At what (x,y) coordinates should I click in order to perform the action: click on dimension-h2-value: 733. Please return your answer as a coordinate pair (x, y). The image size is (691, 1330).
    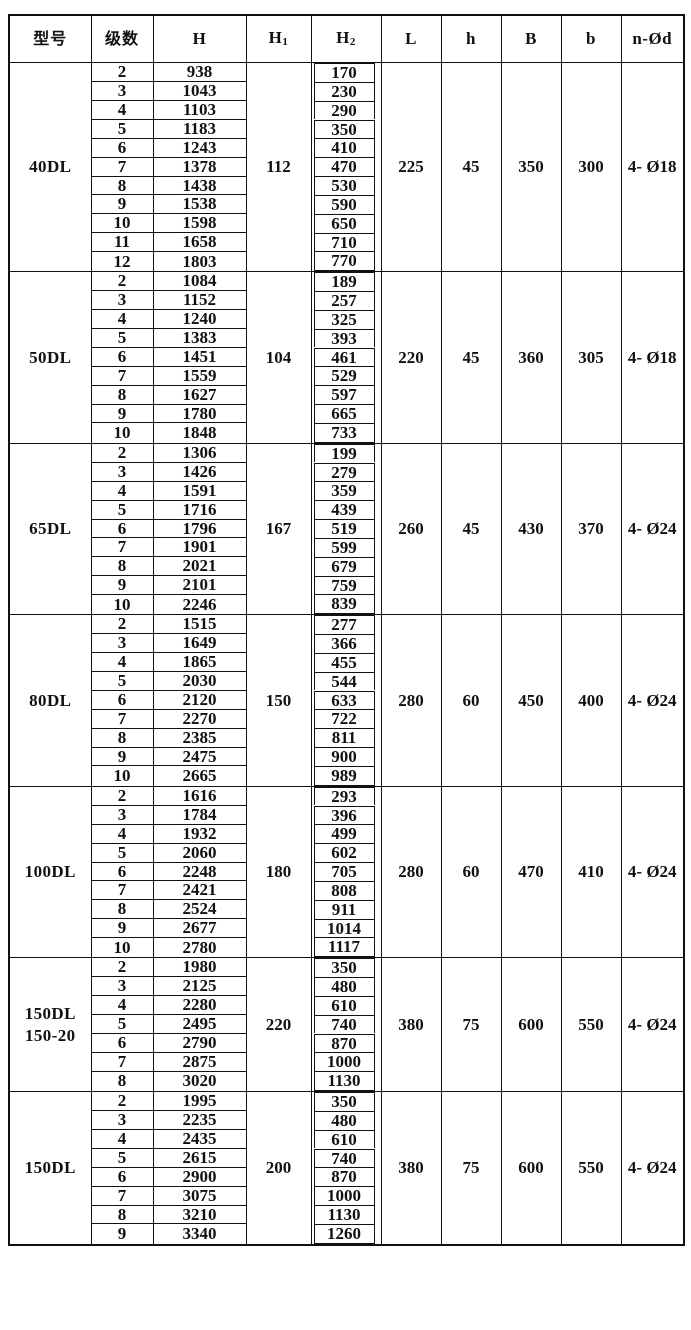
    Looking at the image, I should click on (344, 432).